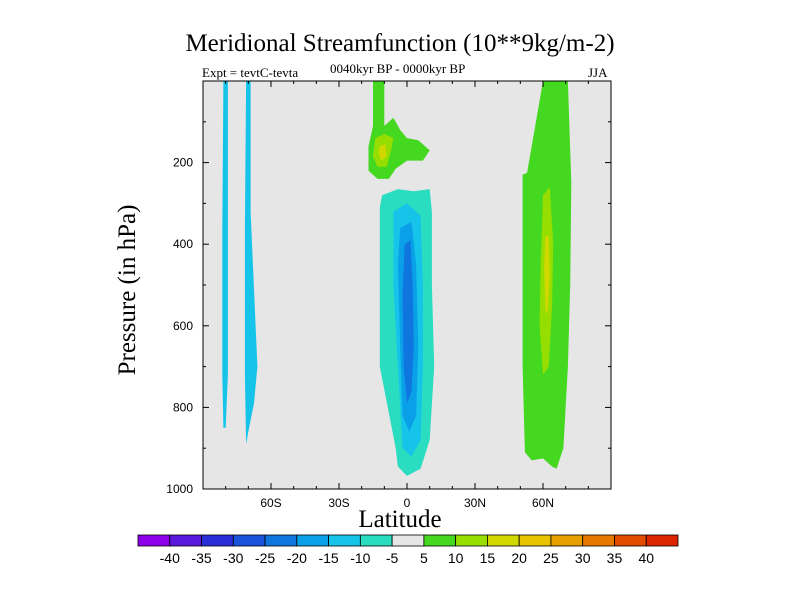 The width and height of the screenshot is (800, 600). I want to click on experiment-label: Expt = tevtC-tevta, so click(250, 72).